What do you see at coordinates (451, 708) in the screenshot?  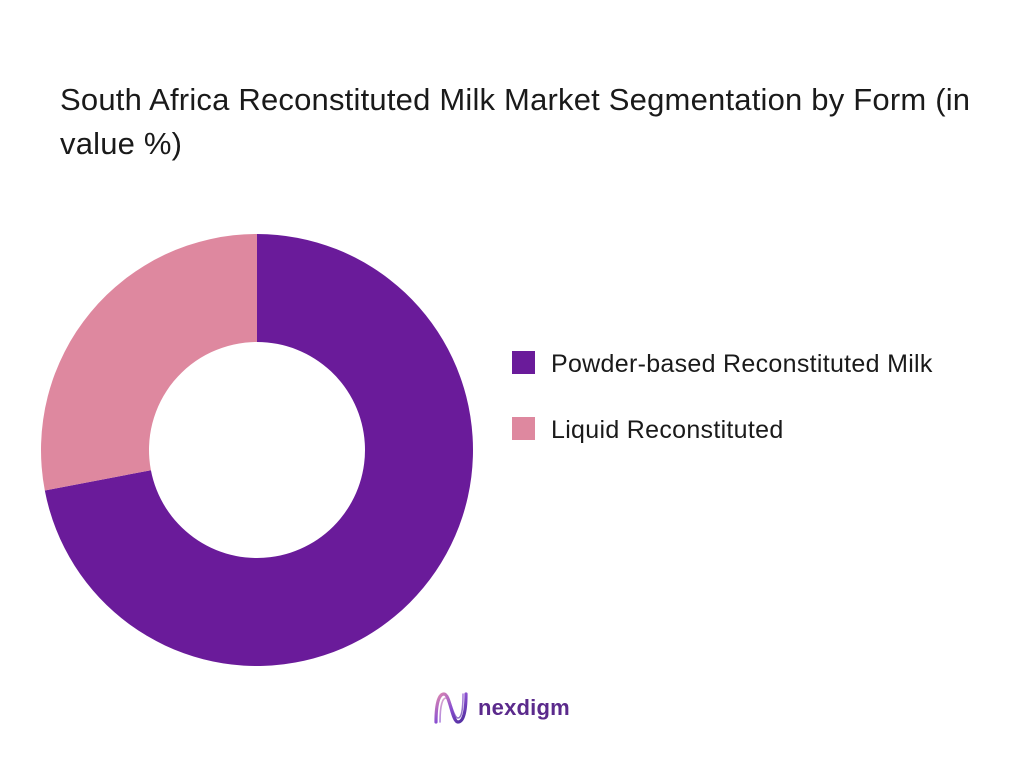 I see `nexdigm-logo-icon` at bounding box center [451, 708].